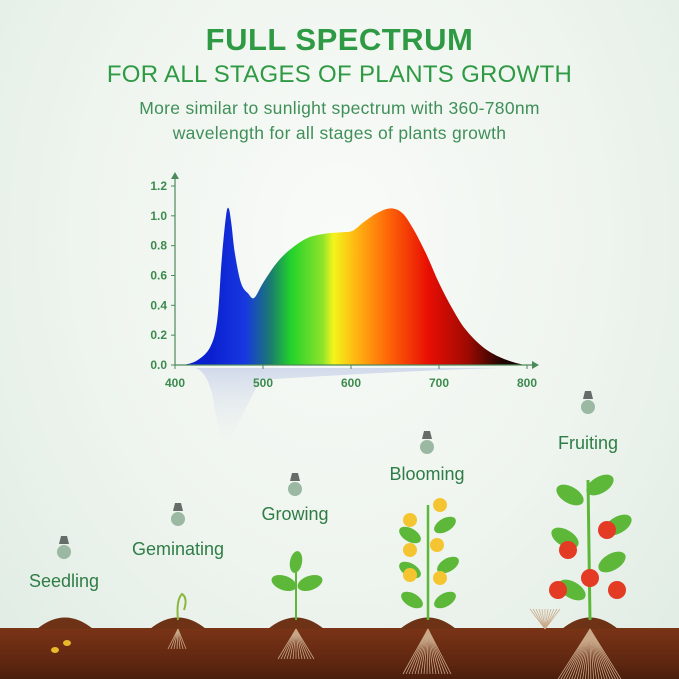 This screenshot has height=679, width=679. I want to click on stage-label-fruiting: Fruiting, so click(588, 443).